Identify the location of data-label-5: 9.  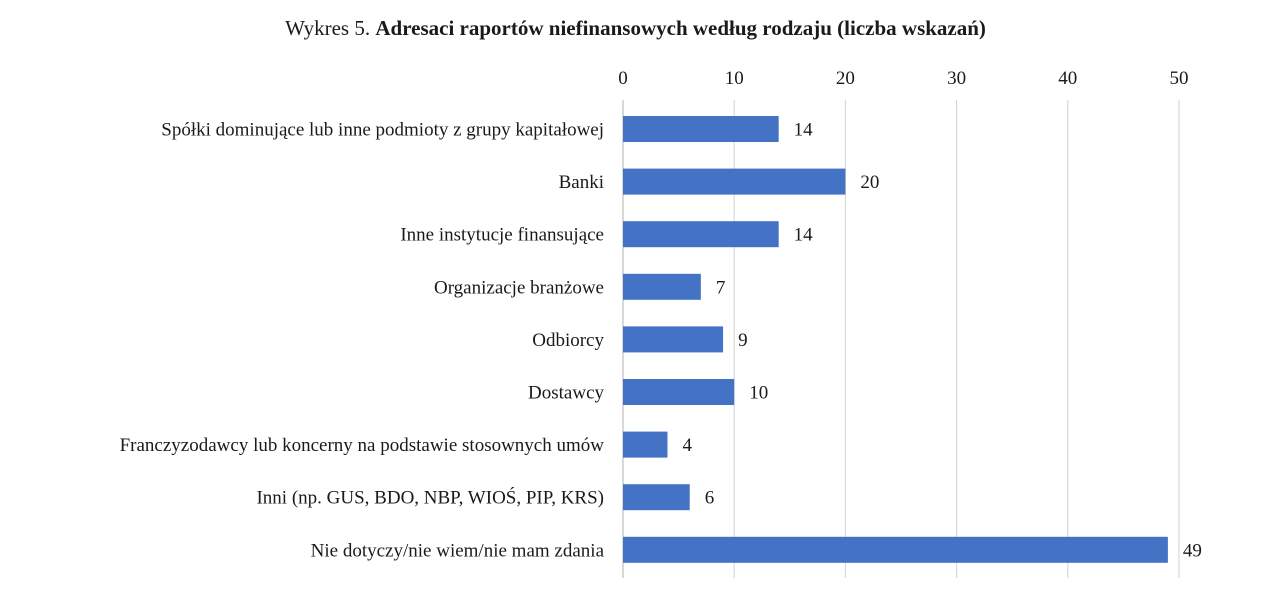
(743, 340).